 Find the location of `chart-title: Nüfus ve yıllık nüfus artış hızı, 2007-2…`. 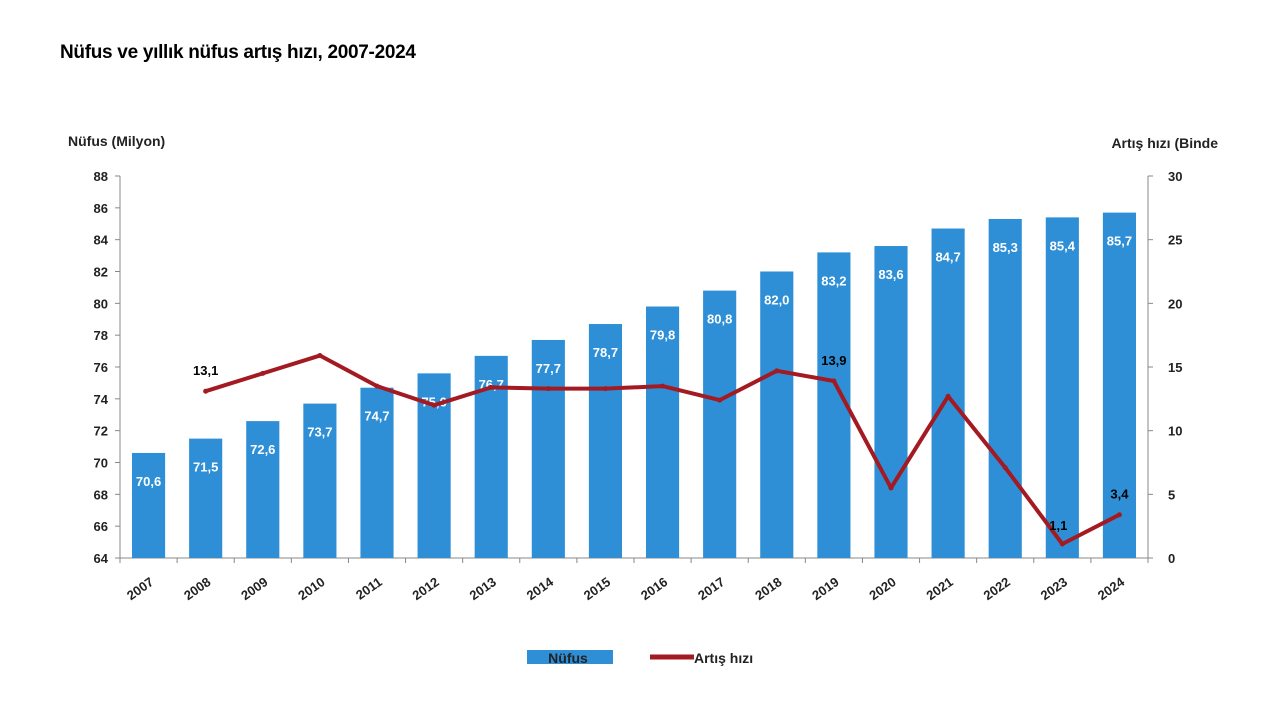

chart-title: Nüfus ve yıllık nüfus artış hızı, 2007-2… is located at coordinates (238, 52).